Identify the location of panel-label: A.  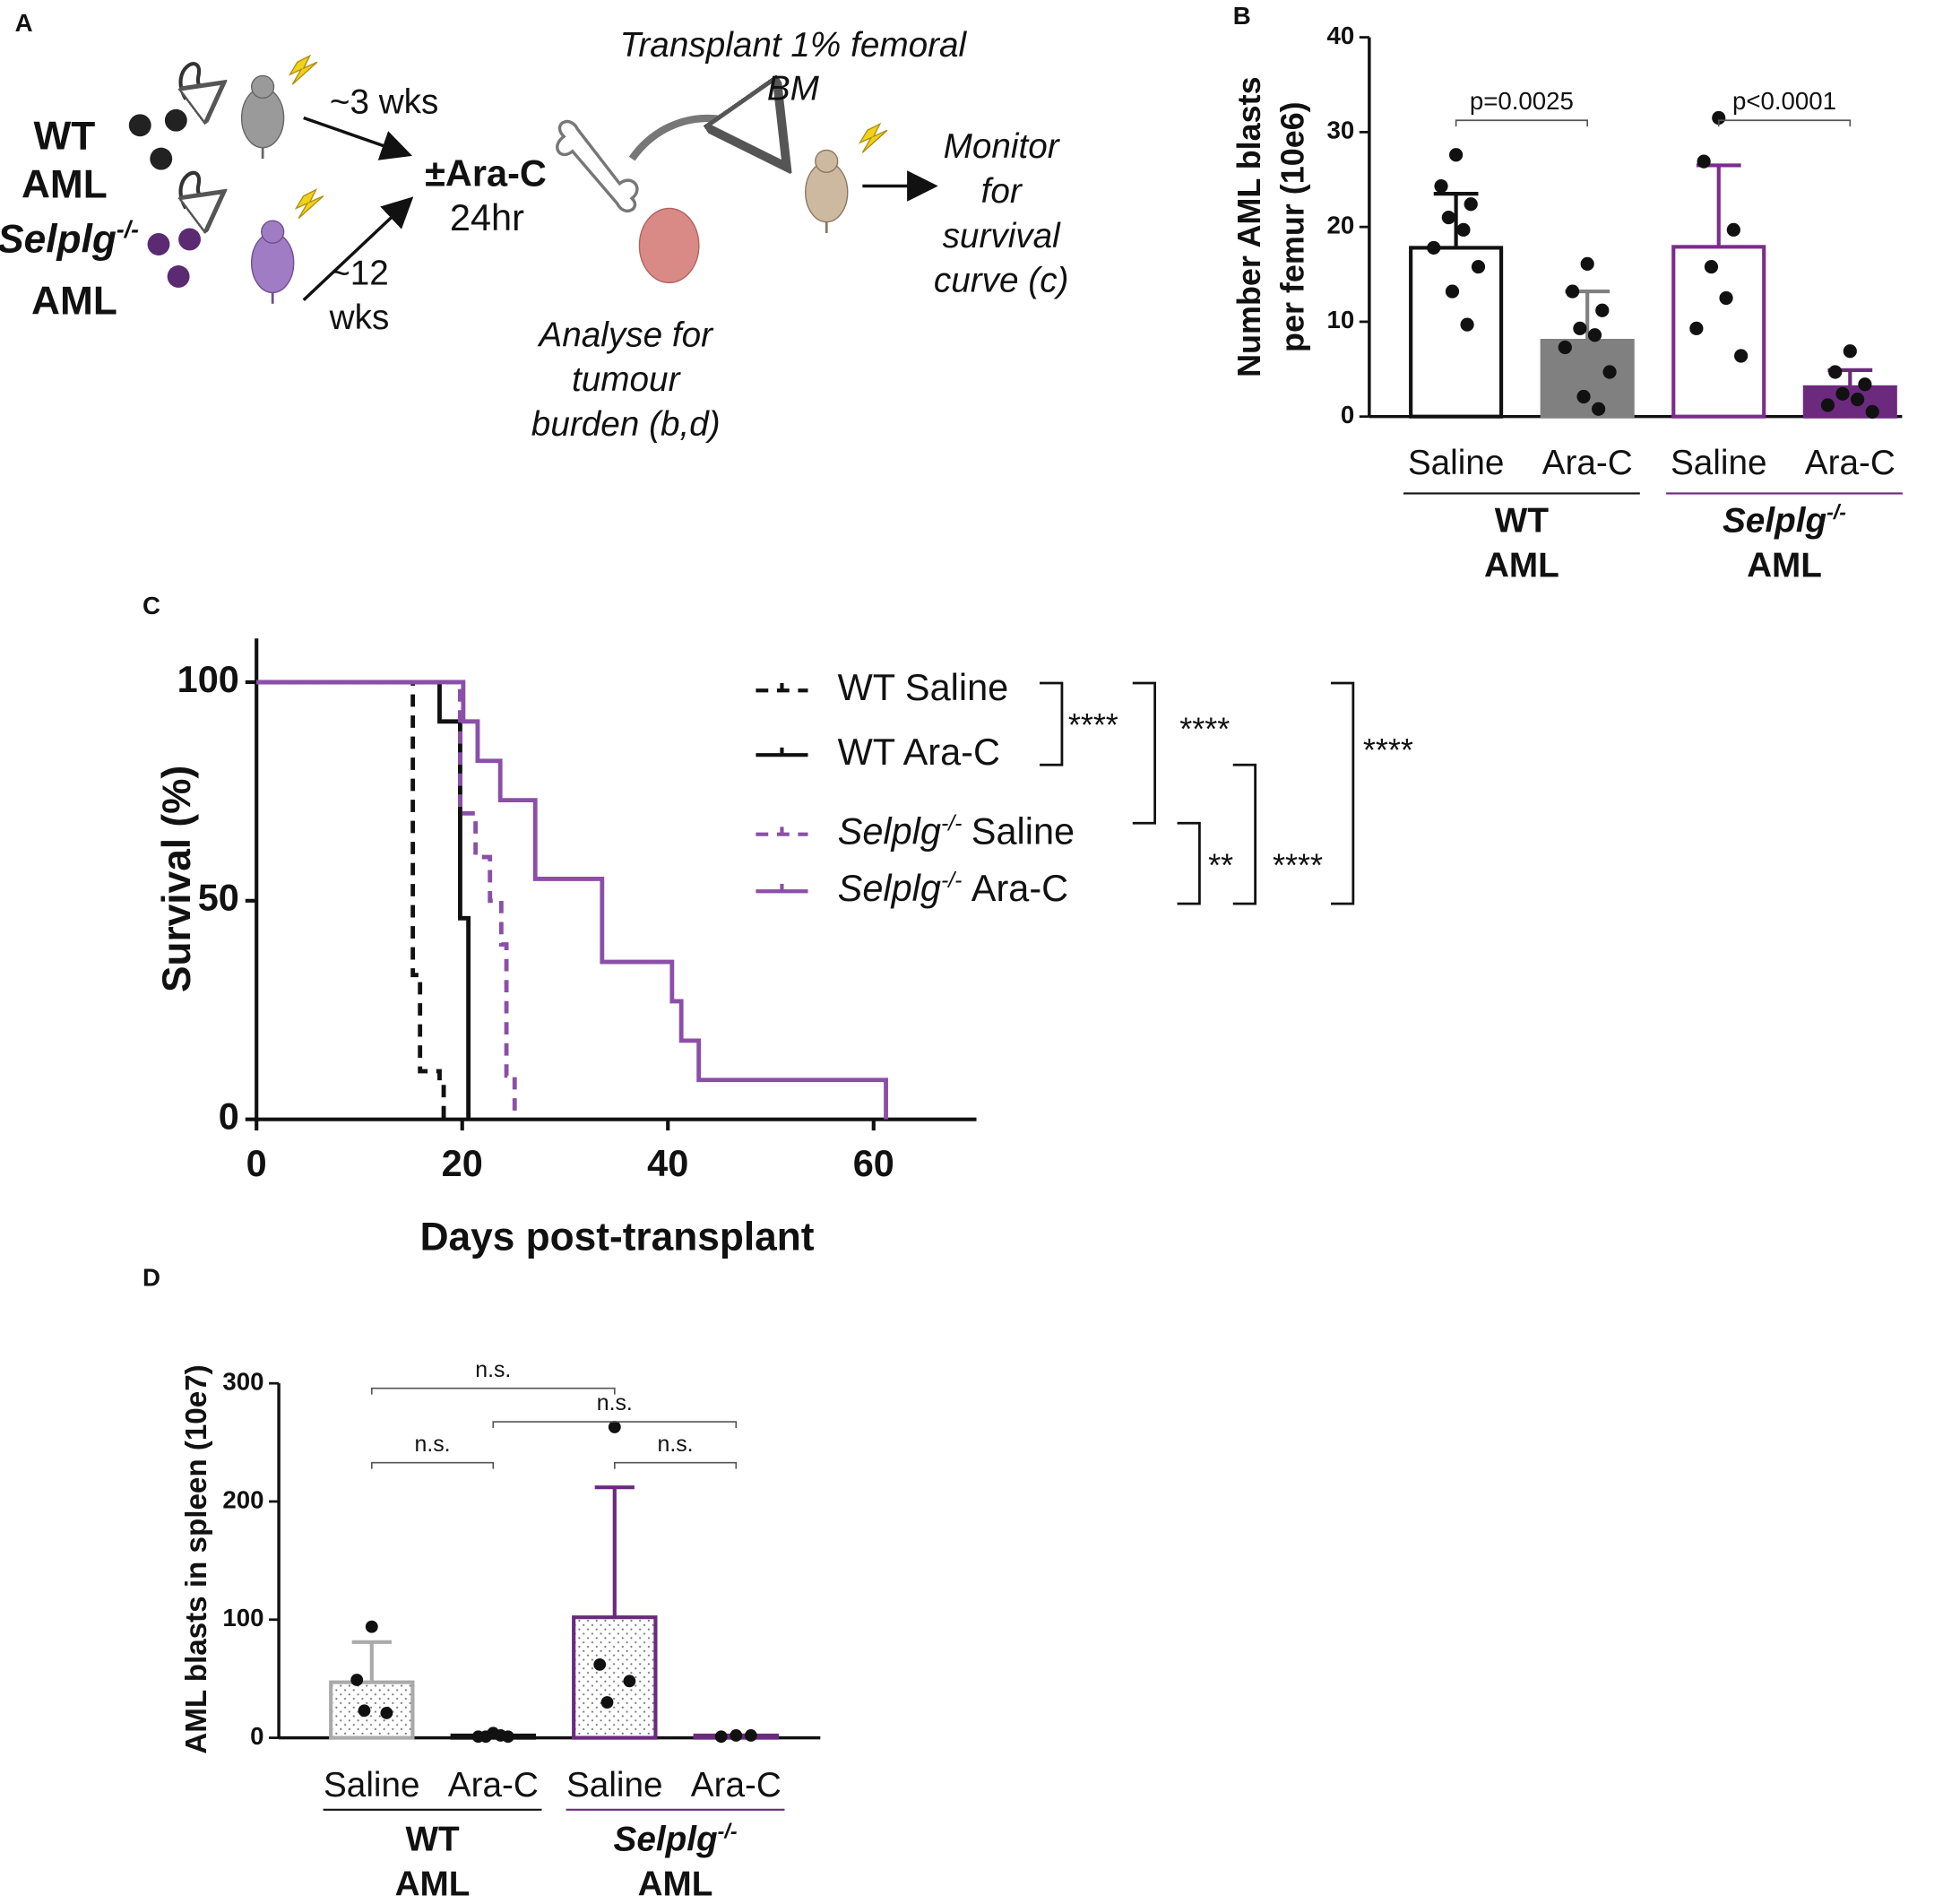
(24, 23).